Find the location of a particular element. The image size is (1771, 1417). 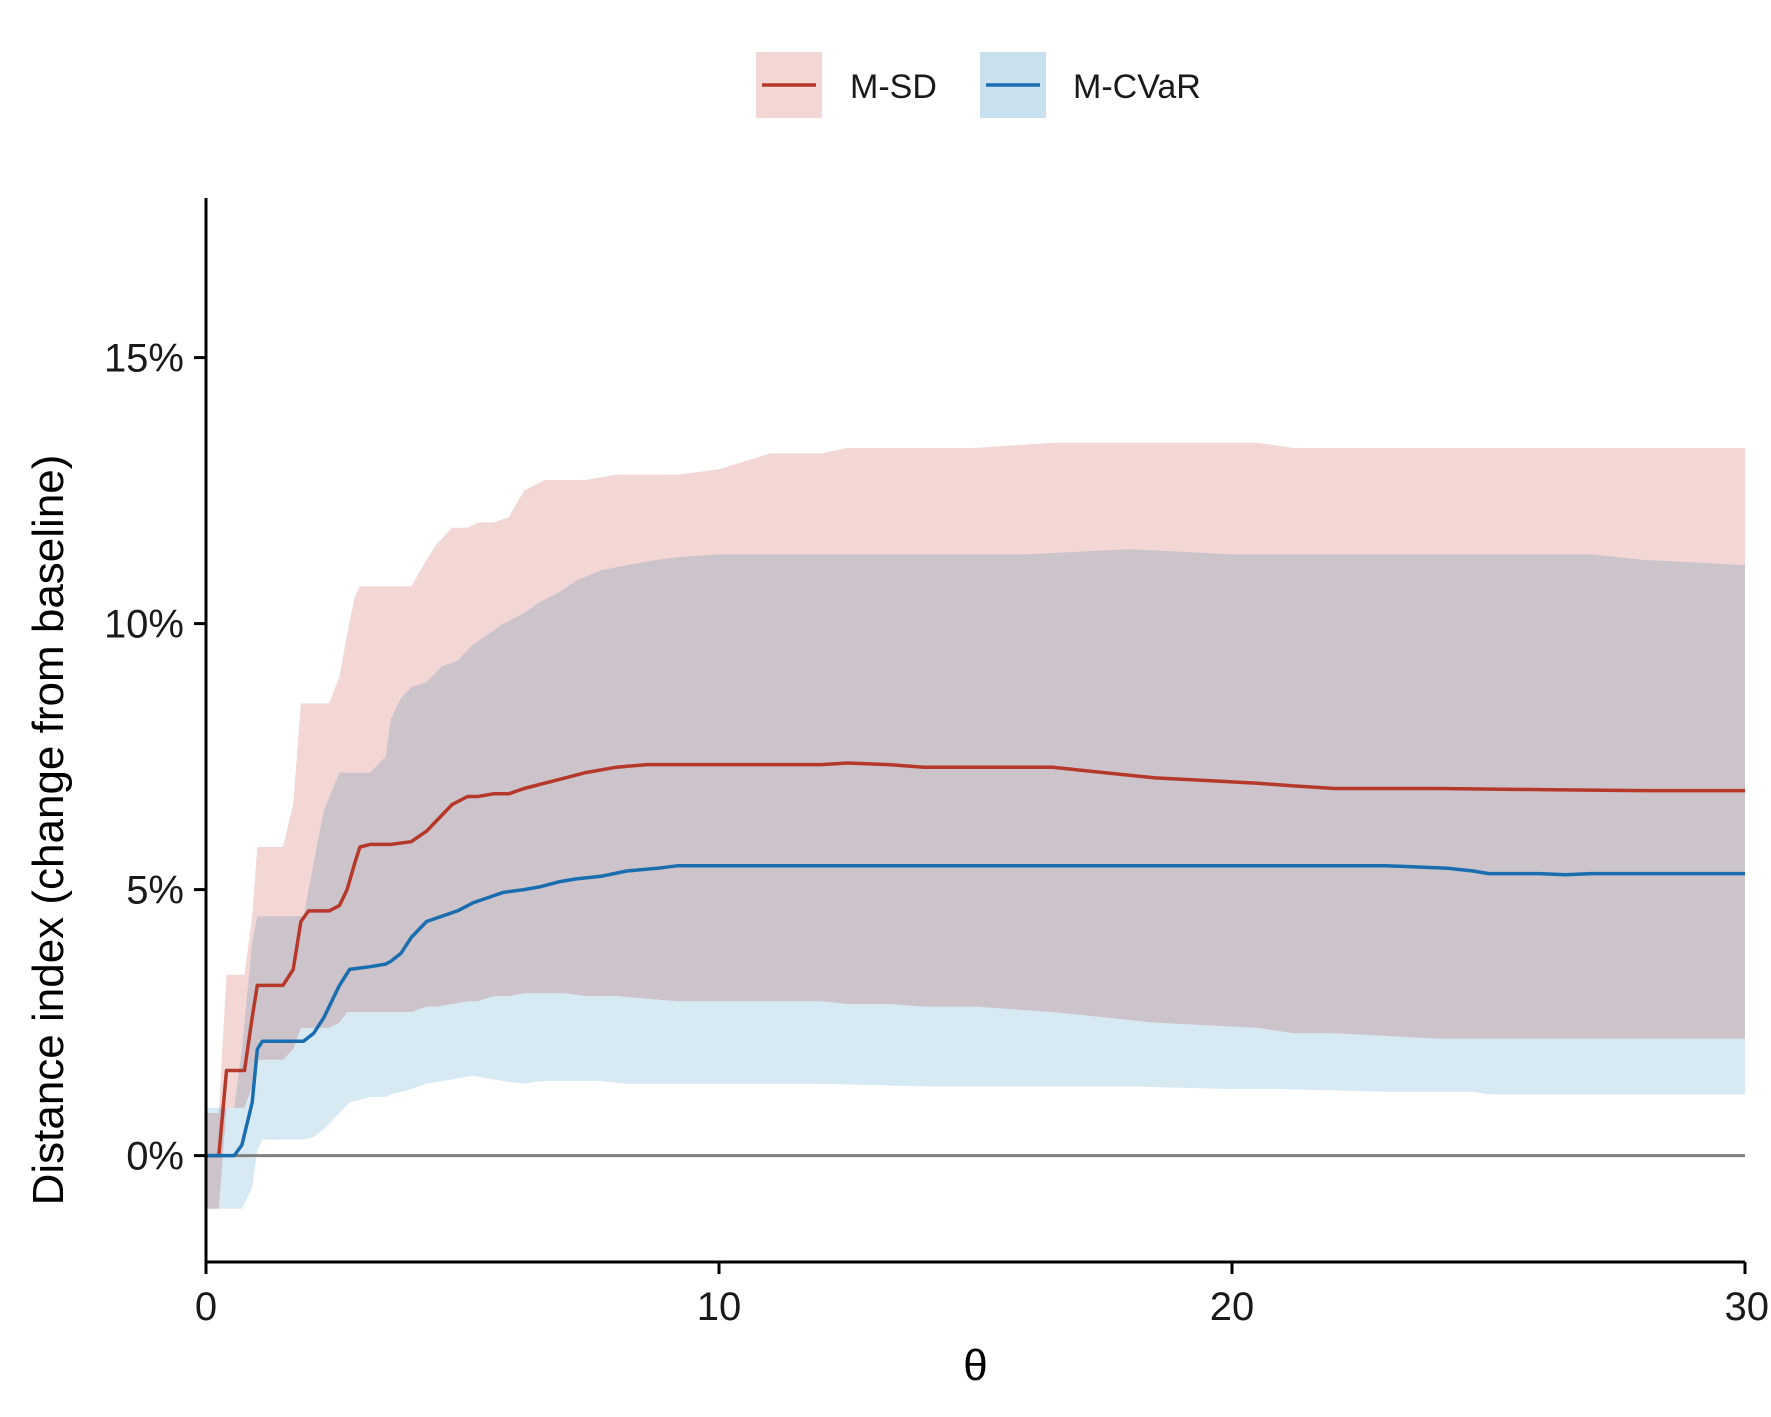

x-tick-label: 10 is located at coordinates (719, 1307).